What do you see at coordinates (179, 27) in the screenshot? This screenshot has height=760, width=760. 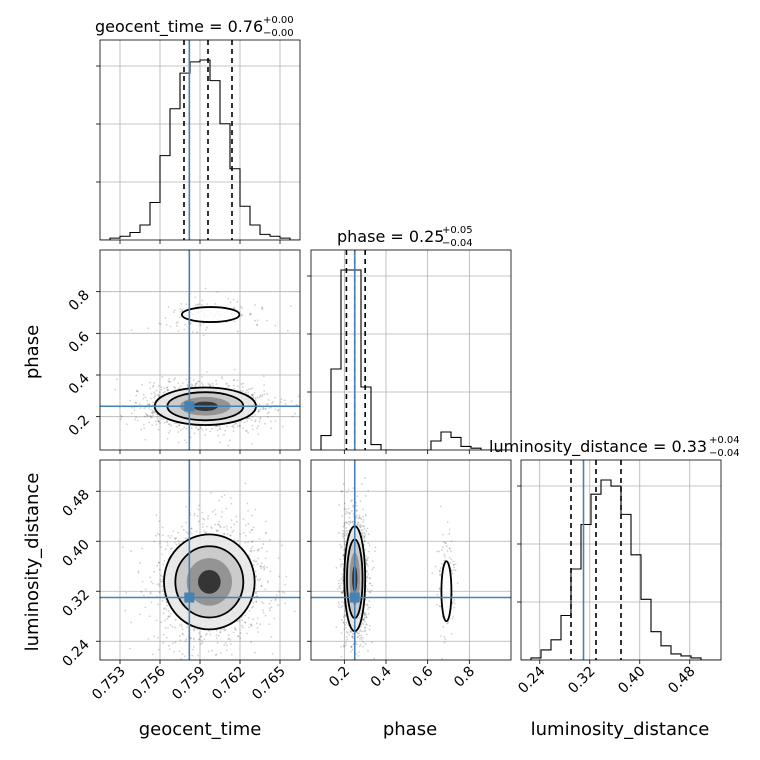 I see `title-geocent-time-main: geocent_time = 0.76` at bounding box center [179, 27].